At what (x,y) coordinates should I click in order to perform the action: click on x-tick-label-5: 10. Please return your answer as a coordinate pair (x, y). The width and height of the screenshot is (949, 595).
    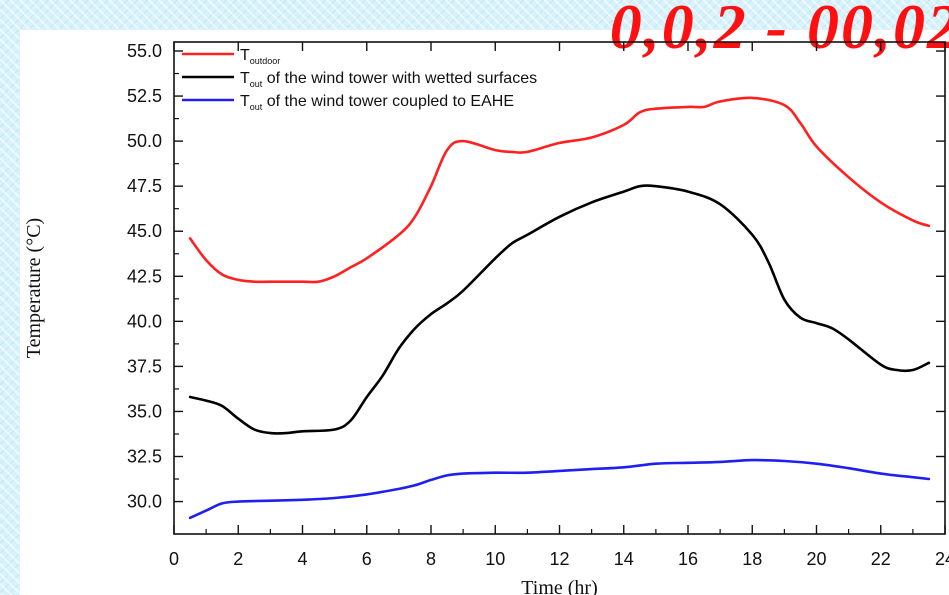
    Looking at the image, I should click on (495, 559).